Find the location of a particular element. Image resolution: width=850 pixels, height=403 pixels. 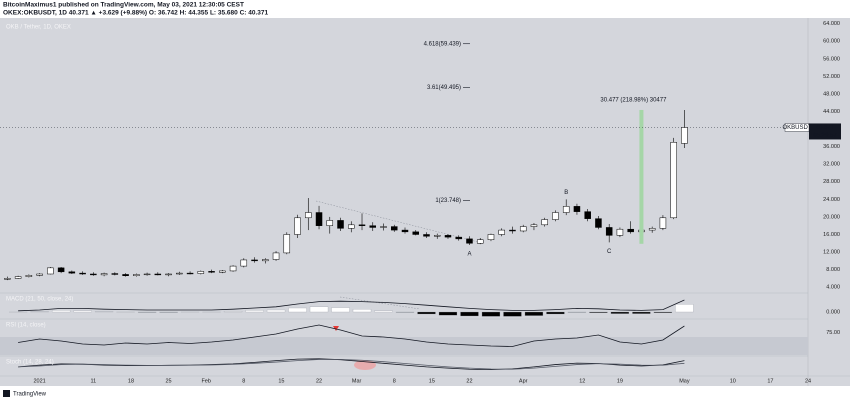

y-tick-label: 44.000 is located at coordinates (831, 112).